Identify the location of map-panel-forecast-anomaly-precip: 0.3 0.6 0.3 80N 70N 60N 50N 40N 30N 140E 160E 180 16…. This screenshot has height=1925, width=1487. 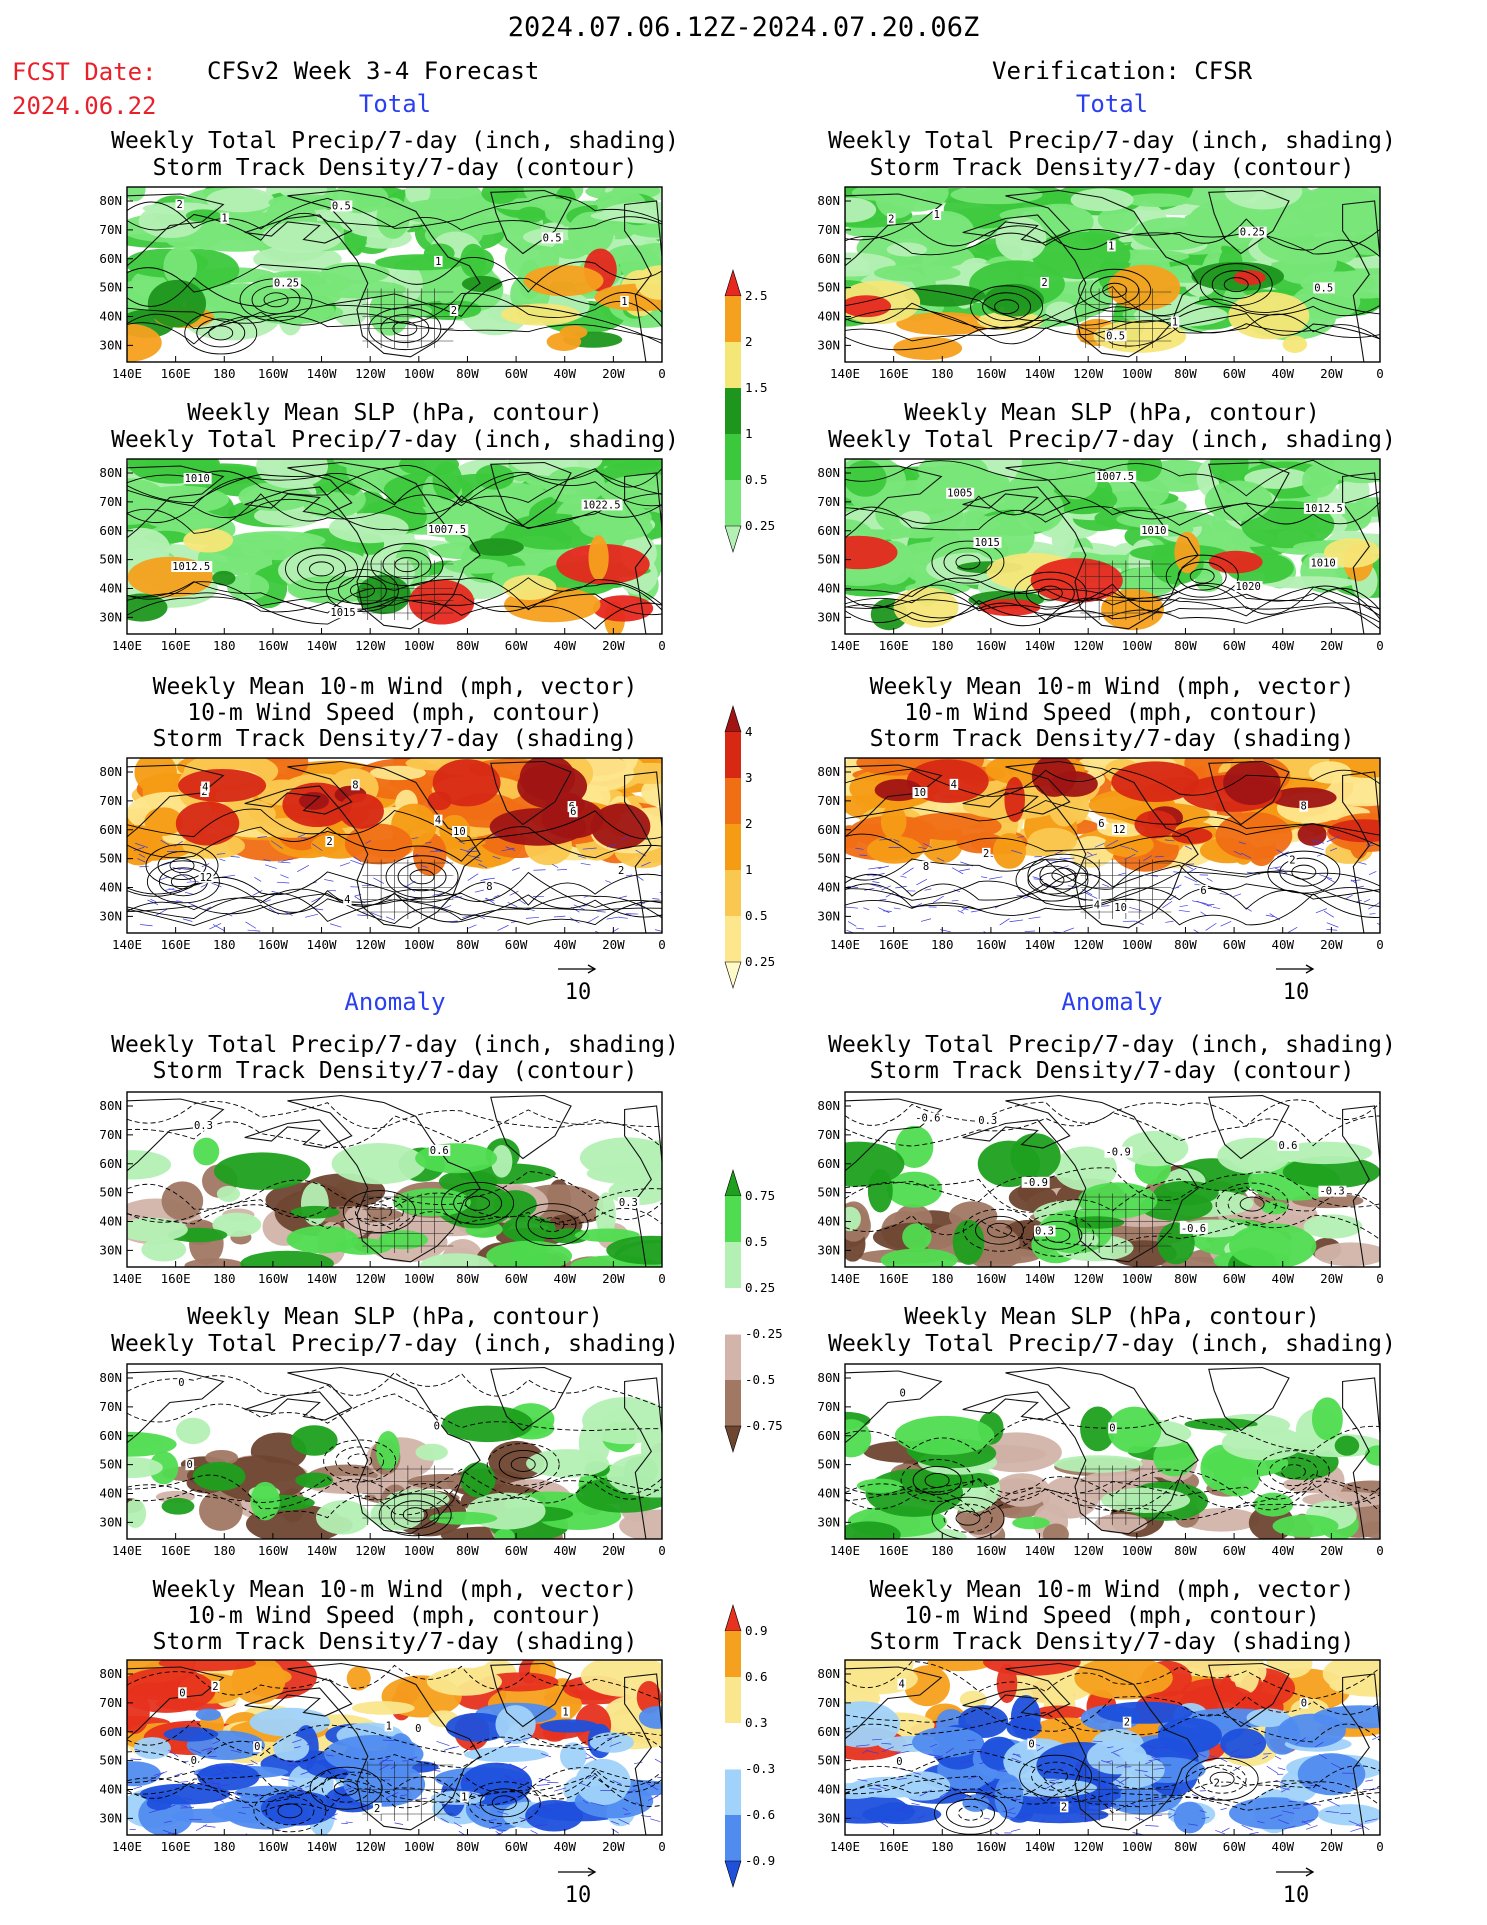
(382, 1188).